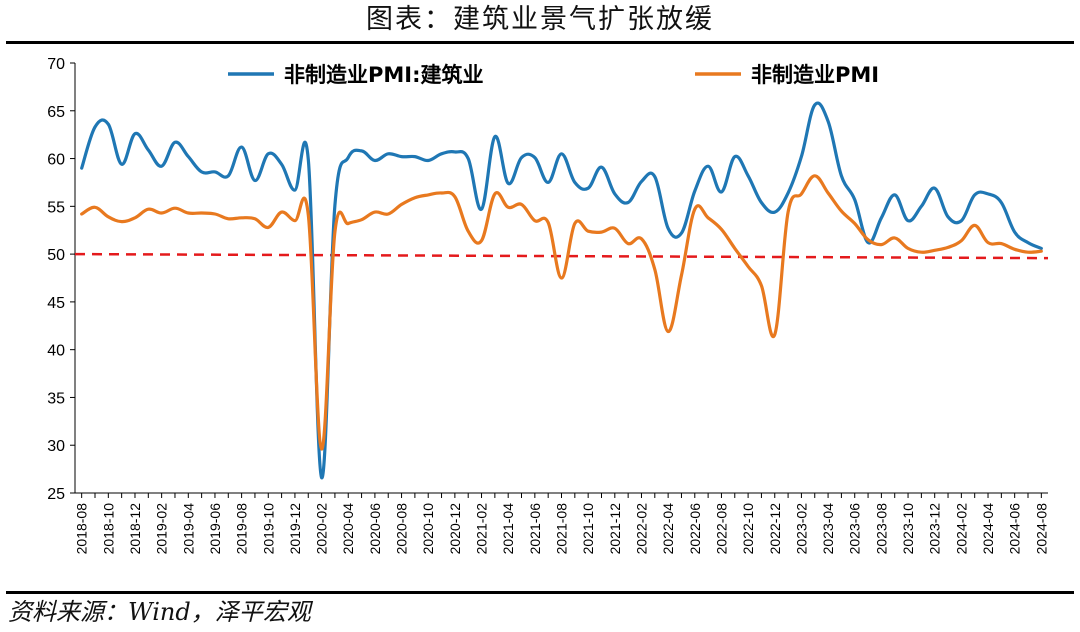 This screenshot has width=1080, height=632. I want to click on x-tick-label: 2021-06, so click(535, 529).